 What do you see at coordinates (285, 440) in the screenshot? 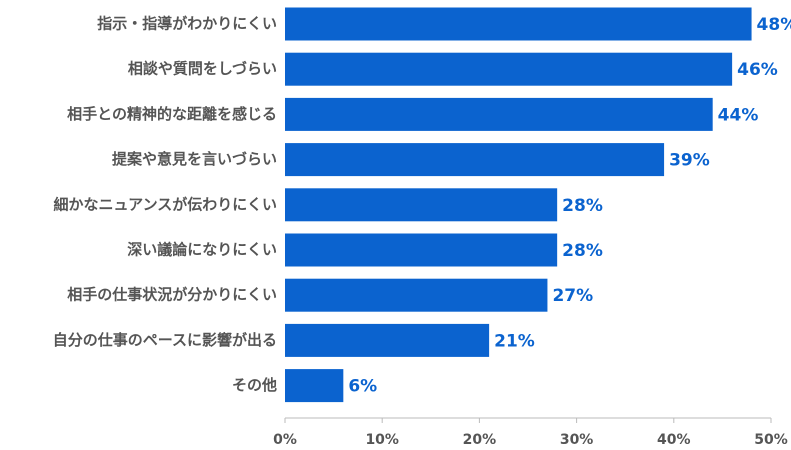
I see `x-tick-label: 0%` at bounding box center [285, 440].